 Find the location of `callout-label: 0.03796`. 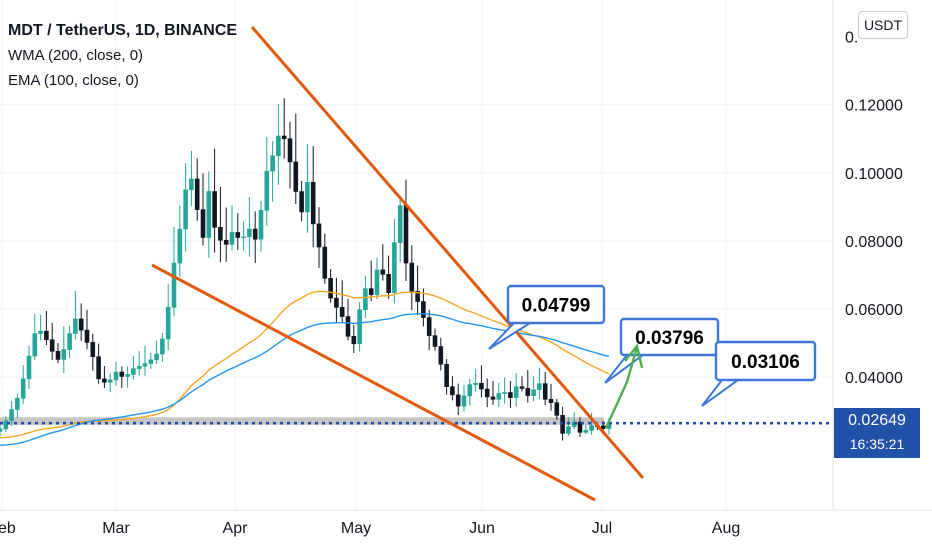

callout-label: 0.03796 is located at coordinates (669, 338).